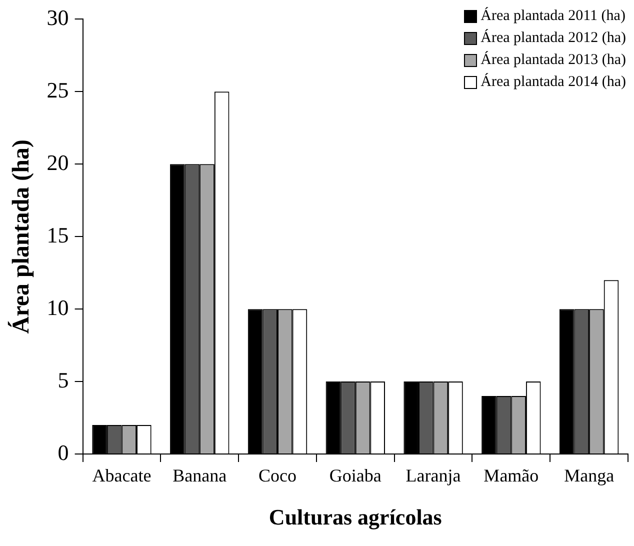 The width and height of the screenshot is (634, 546). I want to click on x-tick-label: Banana, so click(199, 476).